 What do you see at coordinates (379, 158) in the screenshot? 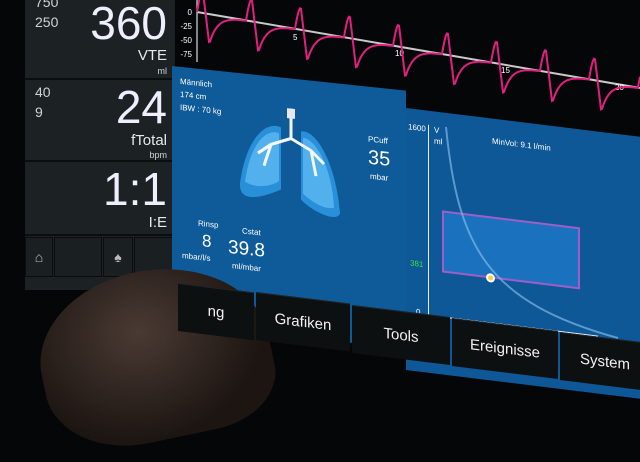
I see `pcuff-value: 35` at bounding box center [379, 158].